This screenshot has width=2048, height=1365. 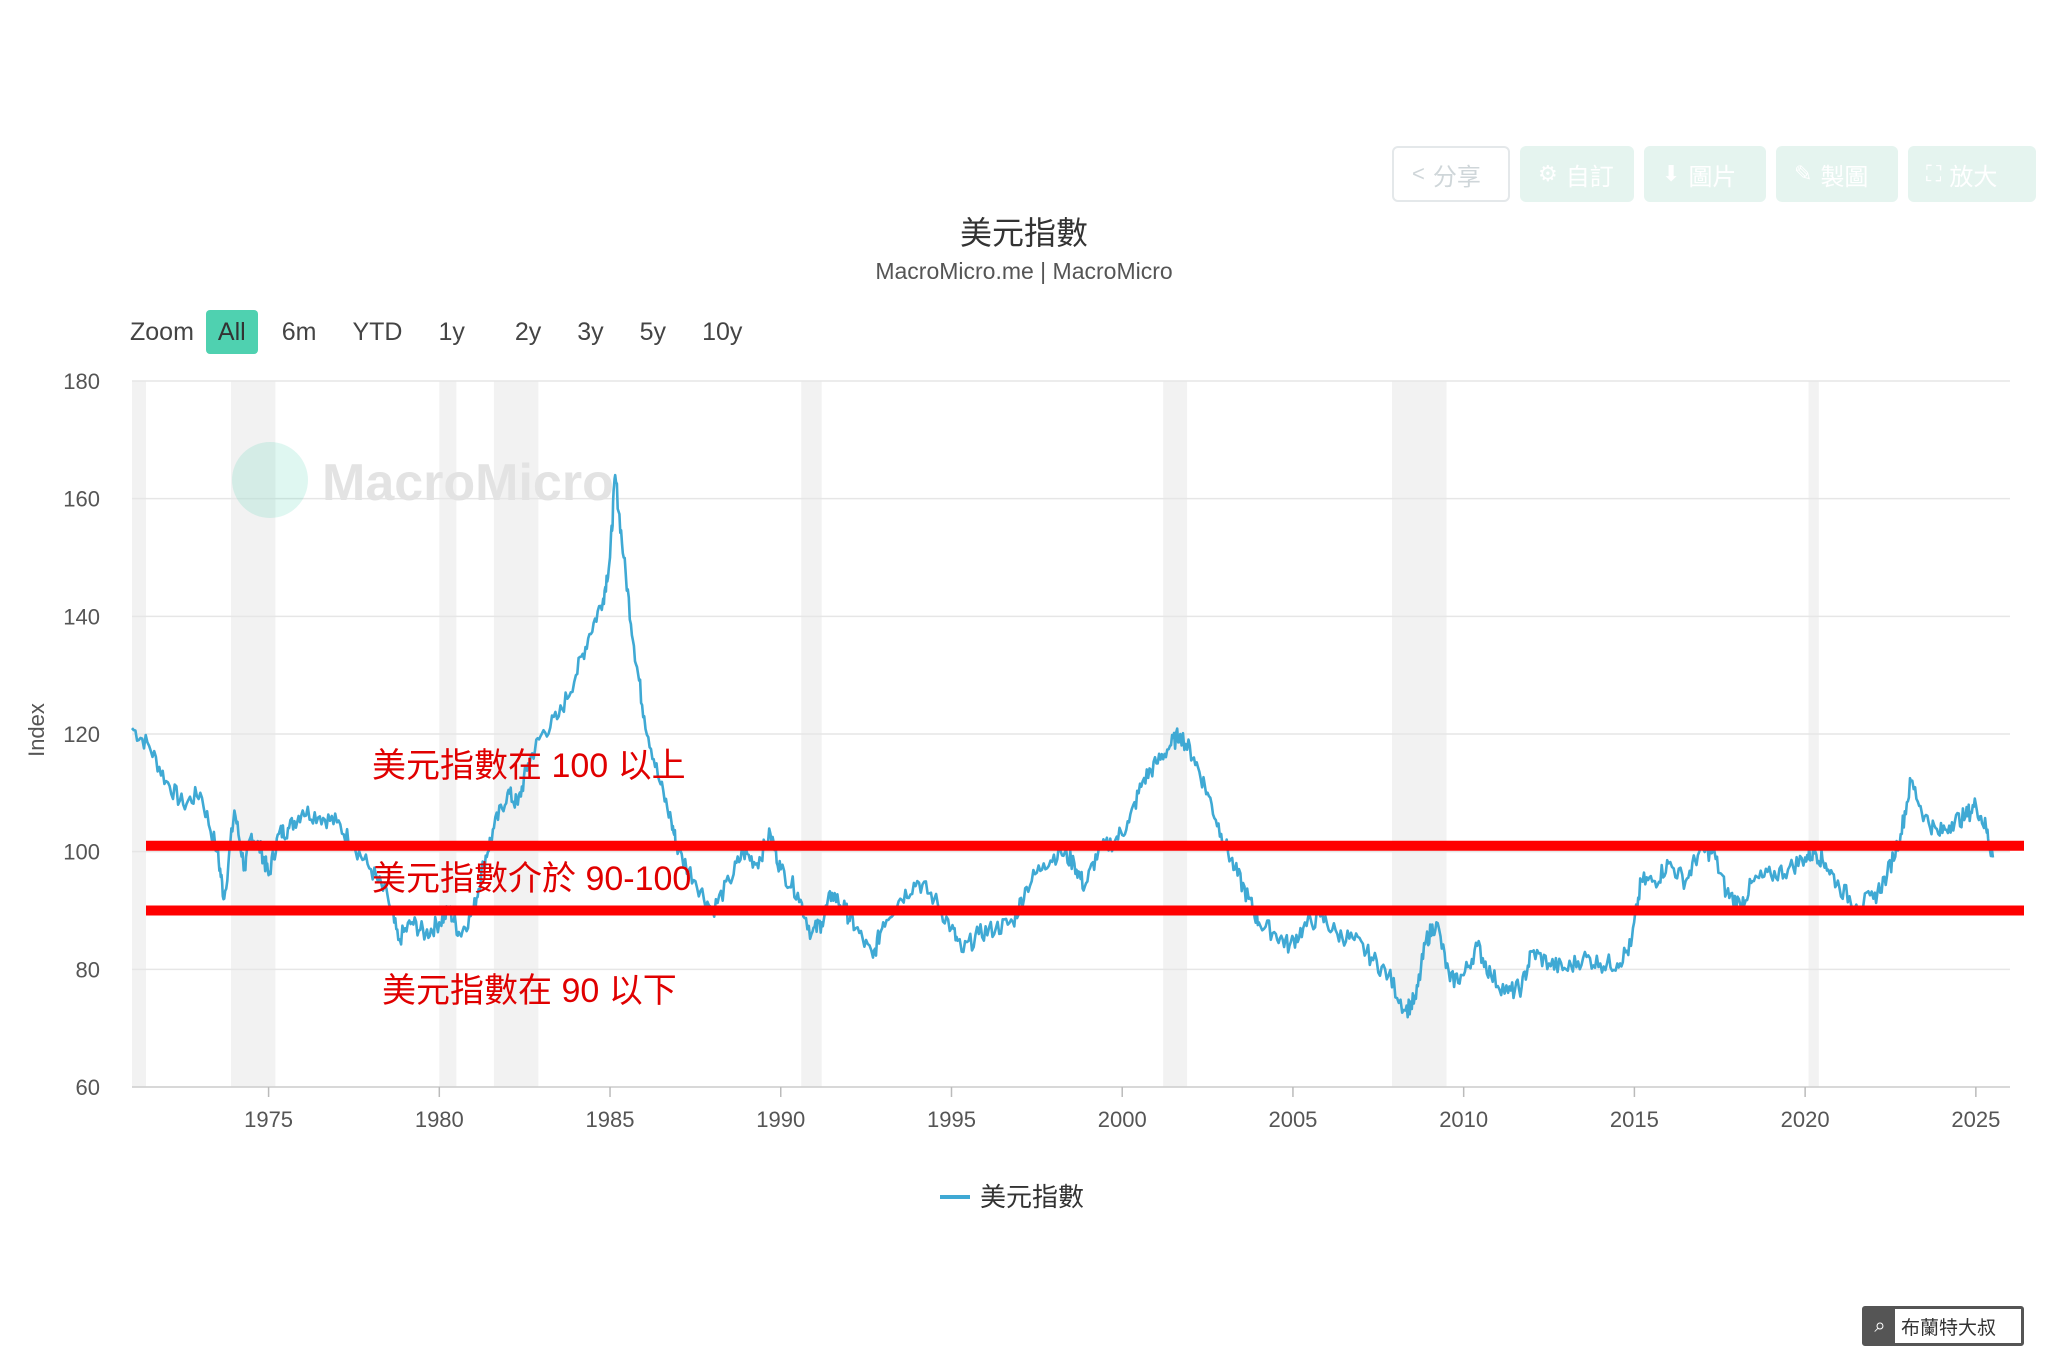 I want to click on chart-toolbar: < 分享 ⚙ 自訂 ⬇ 圖片 ✎ 製圖 ⛶ 放大, so click(x=1714, y=174).